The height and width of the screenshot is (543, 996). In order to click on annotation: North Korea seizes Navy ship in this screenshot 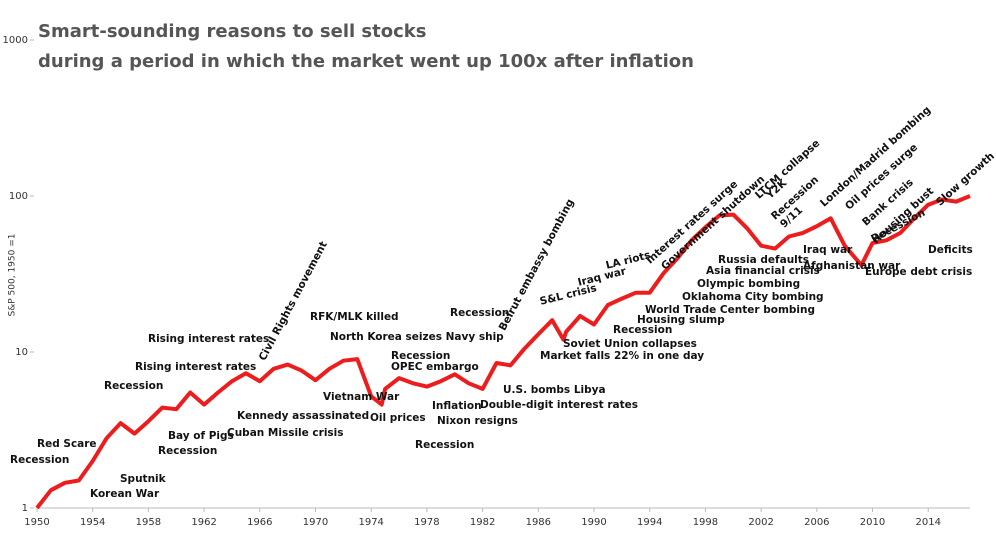, I will do `click(417, 337)`.